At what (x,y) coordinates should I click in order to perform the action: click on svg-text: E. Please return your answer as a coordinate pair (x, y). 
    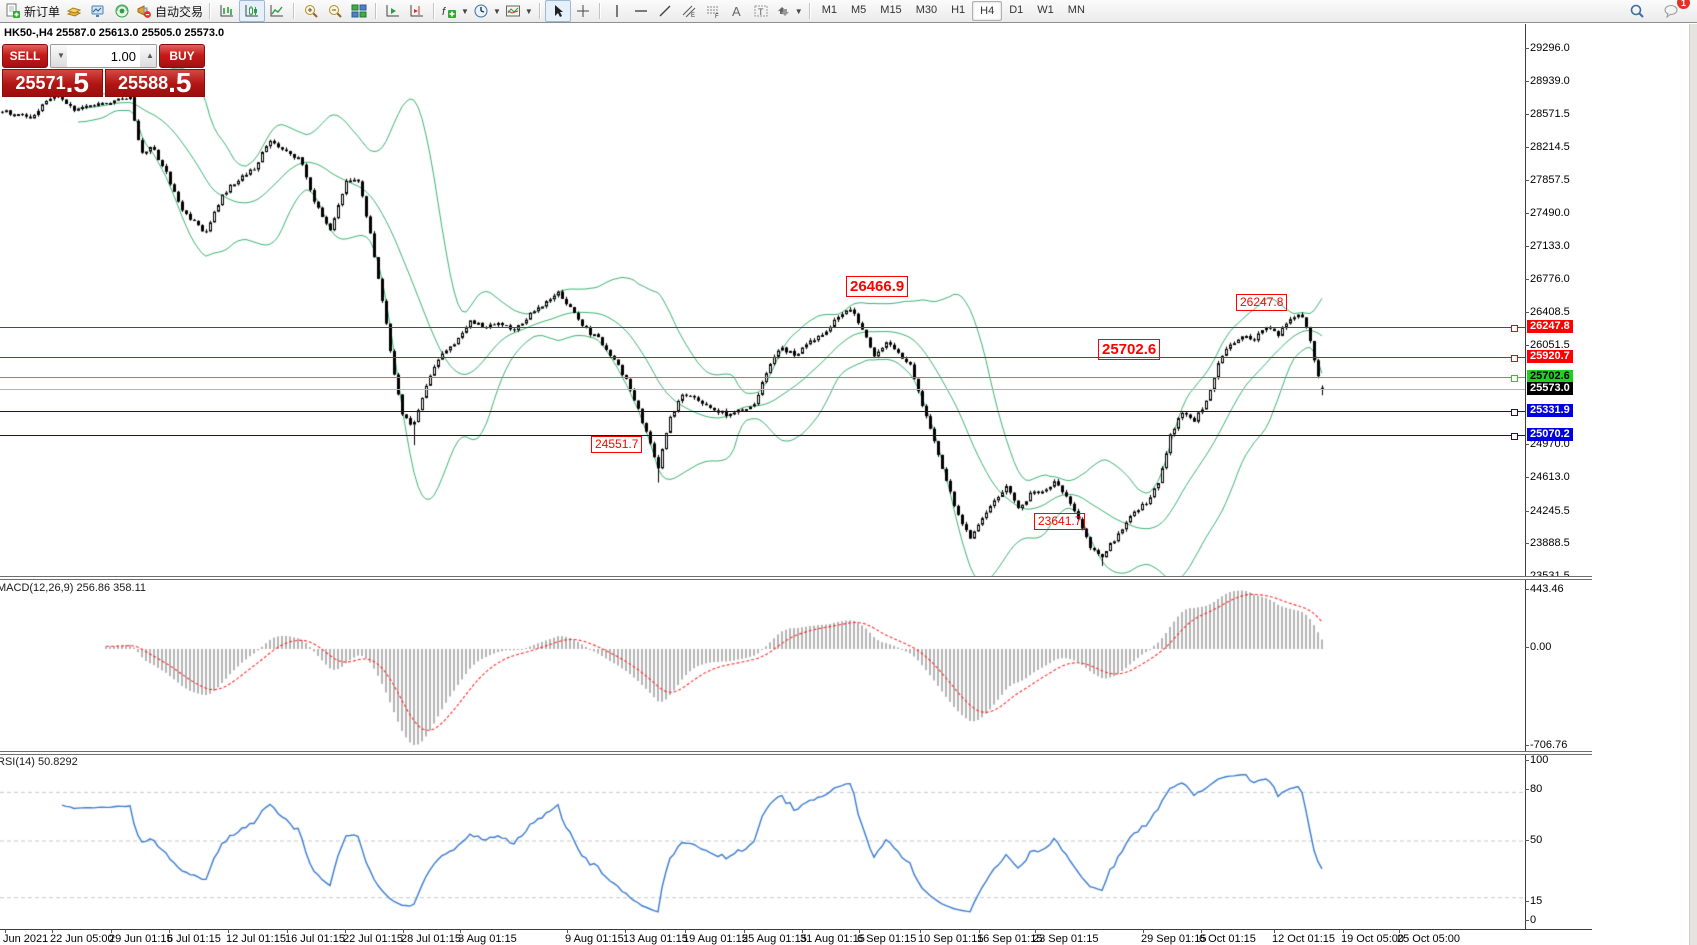
    Looking at the image, I should click on (693, 16).